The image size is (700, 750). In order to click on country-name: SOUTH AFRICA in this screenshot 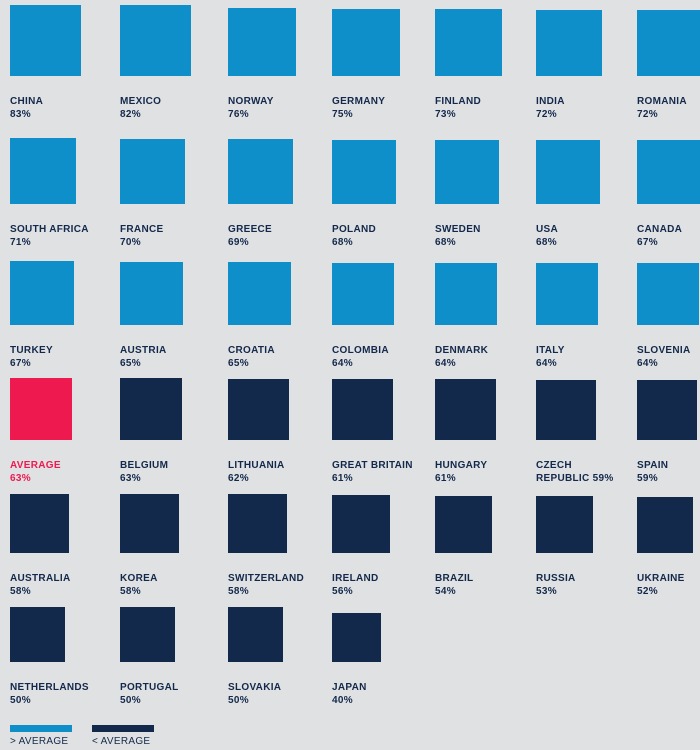, I will do `click(49, 229)`.